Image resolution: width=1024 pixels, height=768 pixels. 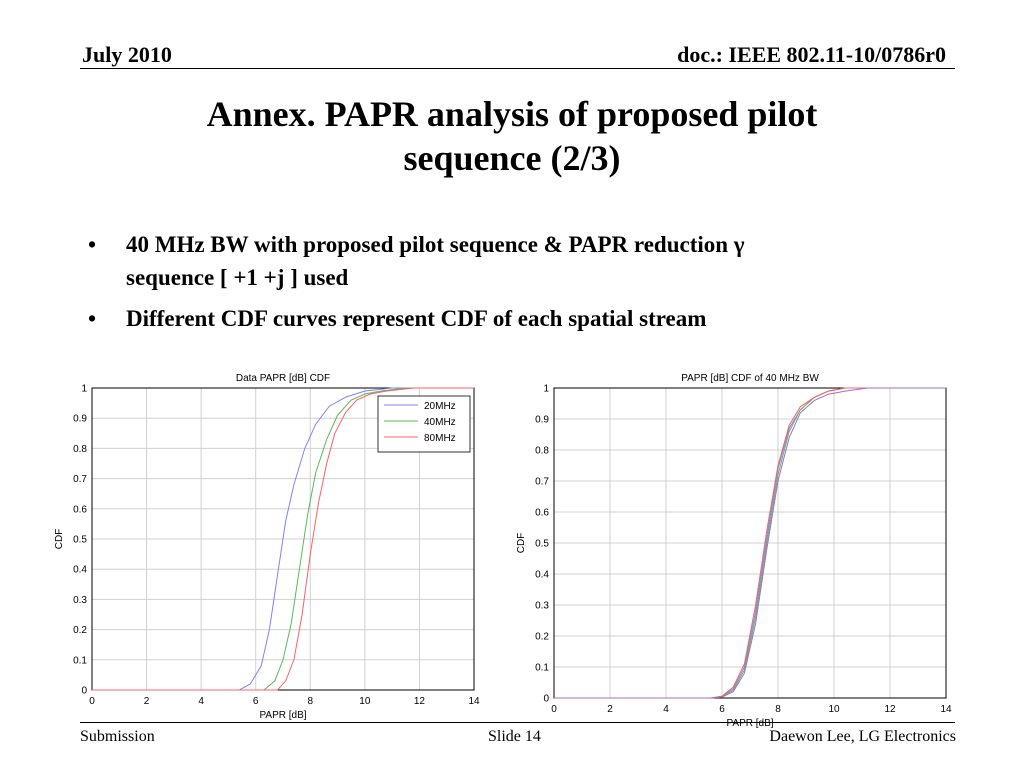 What do you see at coordinates (440, 438) in the screenshot?
I see `legend-label: 80MHz` at bounding box center [440, 438].